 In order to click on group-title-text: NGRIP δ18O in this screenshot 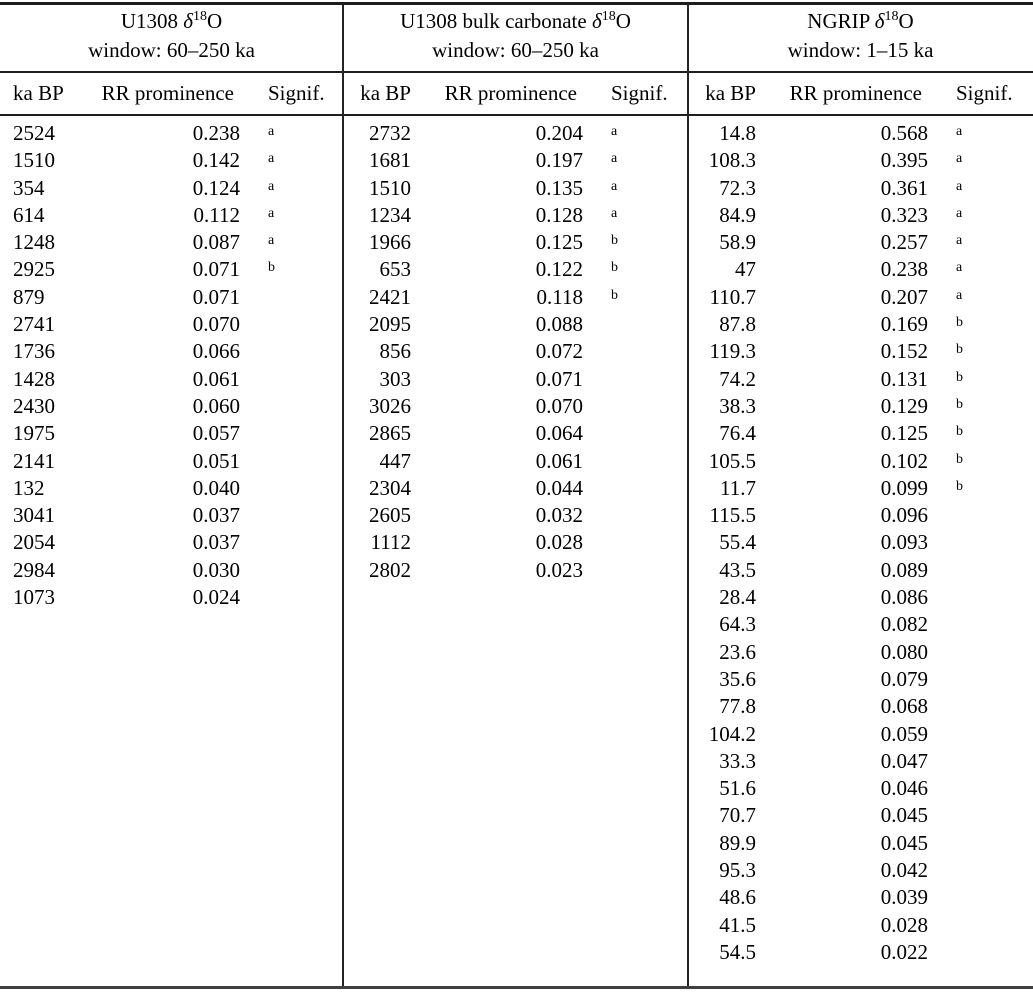, I will do `click(860, 21)`.